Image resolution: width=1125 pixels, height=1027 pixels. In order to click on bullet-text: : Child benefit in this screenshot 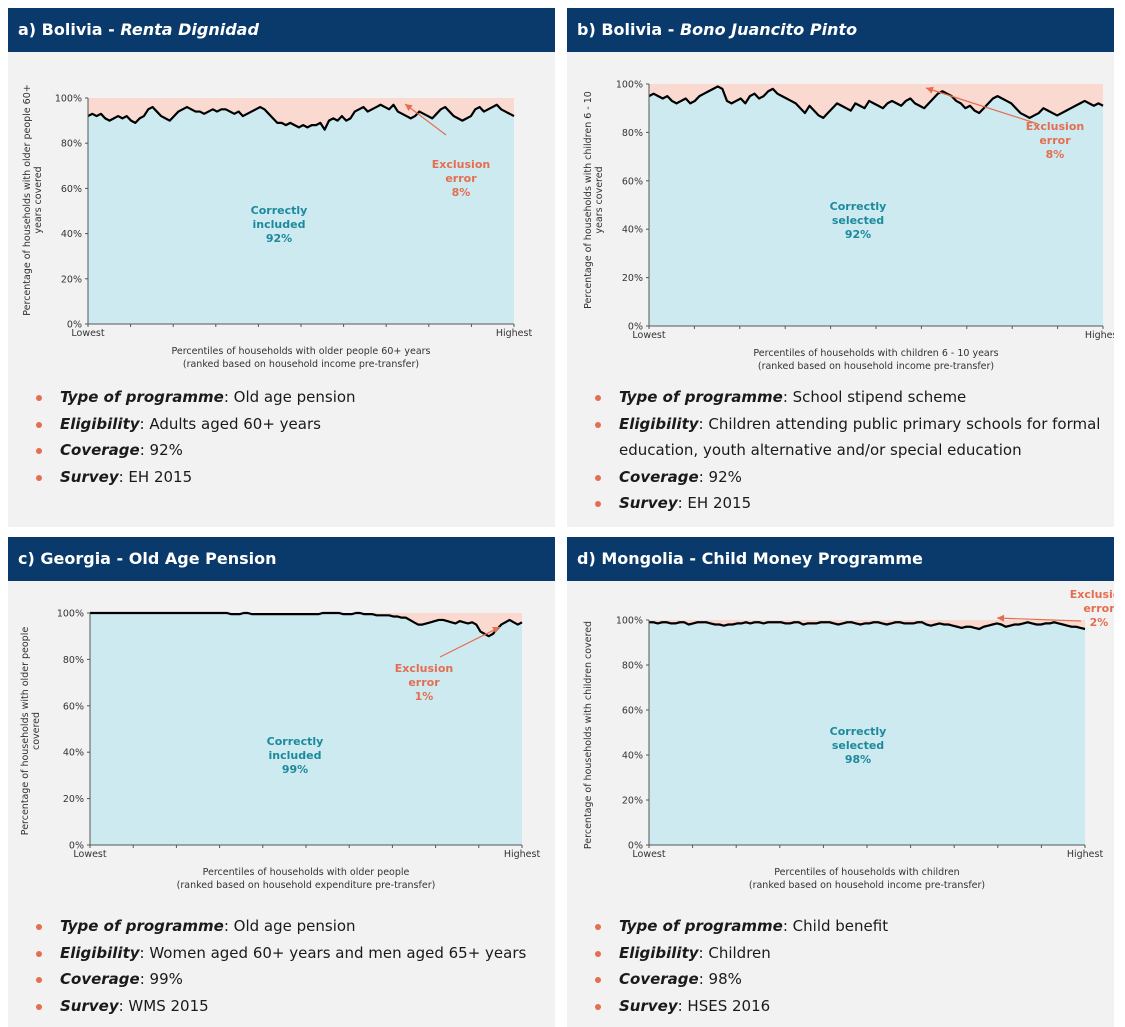, I will do `click(835, 926)`.